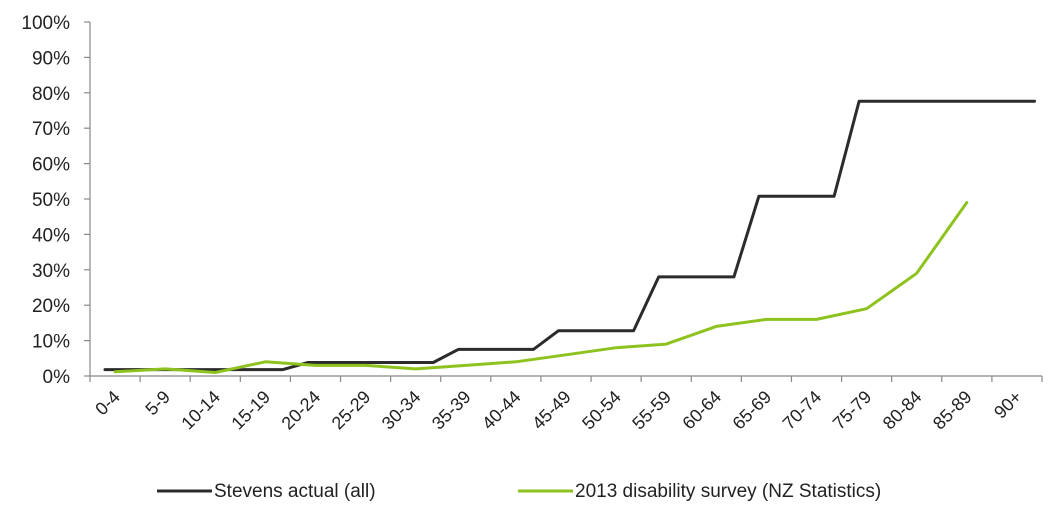 This screenshot has height=516, width=1048. I want to click on y-tick-label: 60%, so click(51, 165).